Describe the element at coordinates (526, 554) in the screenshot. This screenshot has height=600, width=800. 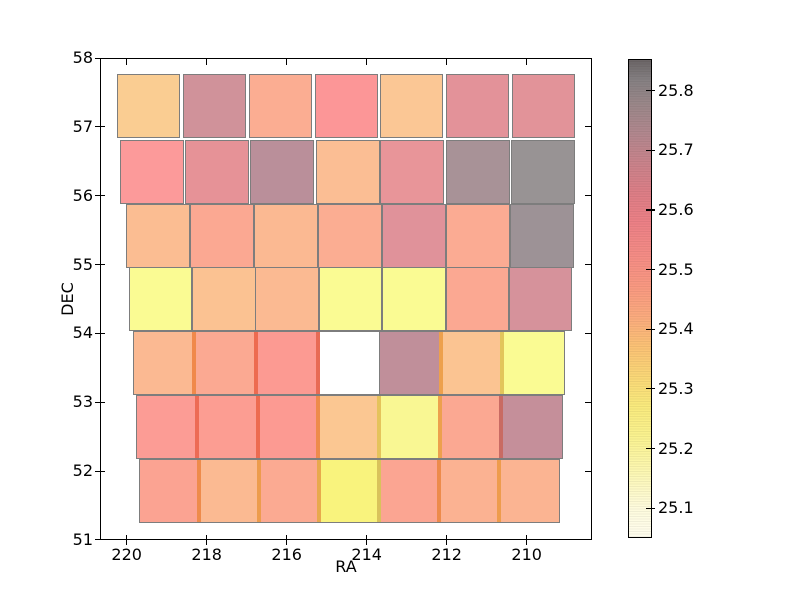
I see `x-tick-label: 210` at that location.